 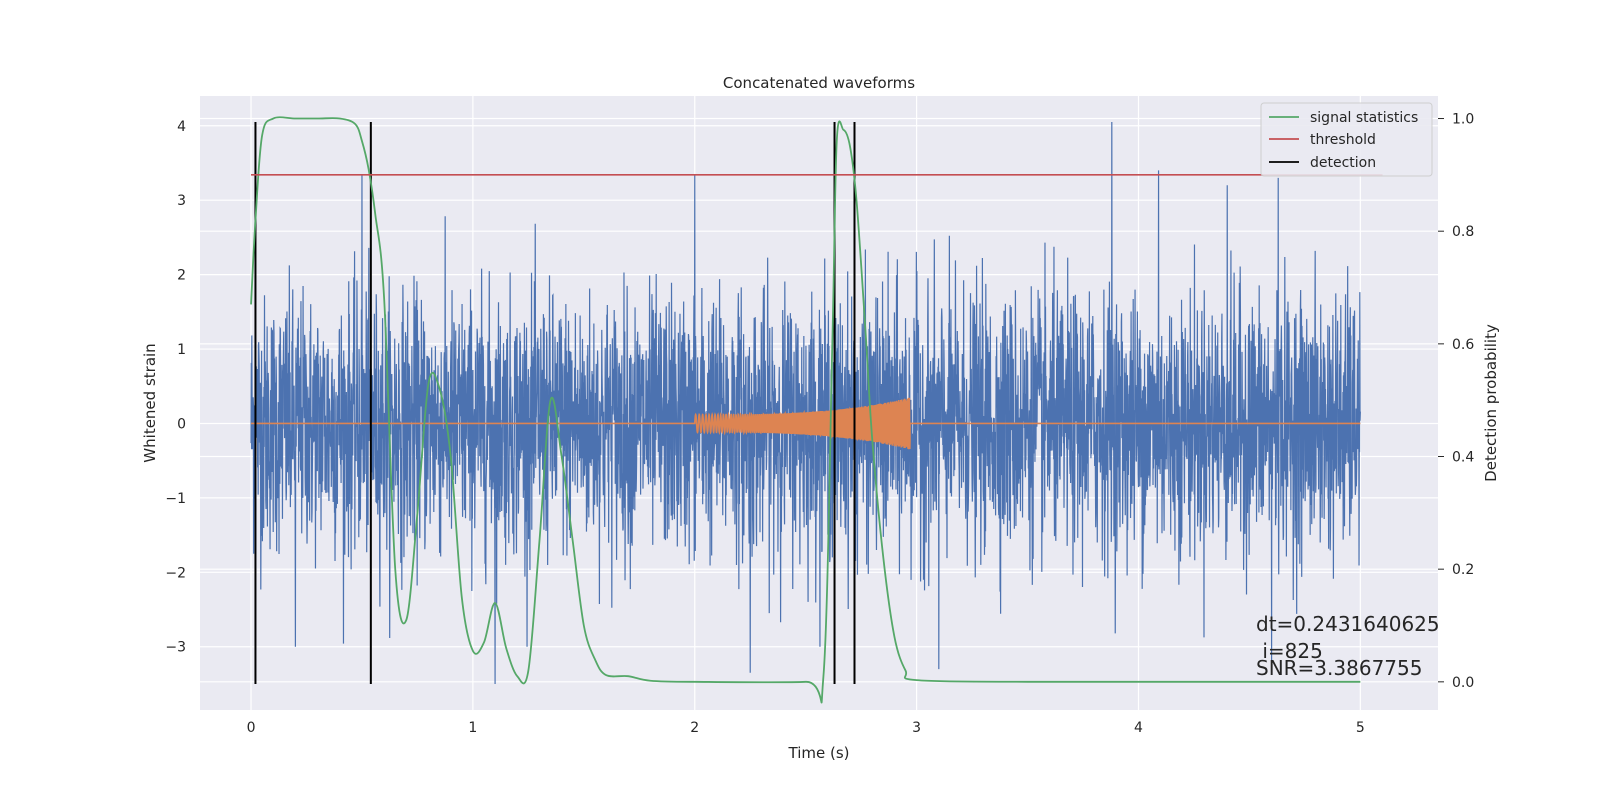 What do you see at coordinates (916, 728) in the screenshot?
I see `x-tick-label: 3` at bounding box center [916, 728].